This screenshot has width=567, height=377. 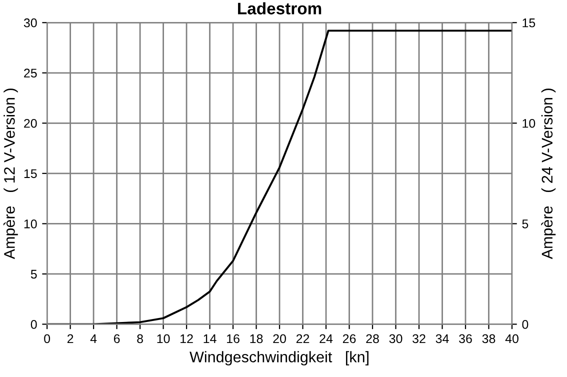 What do you see at coordinates (465, 339) in the screenshot?
I see `x-tick-label: 36` at bounding box center [465, 339].